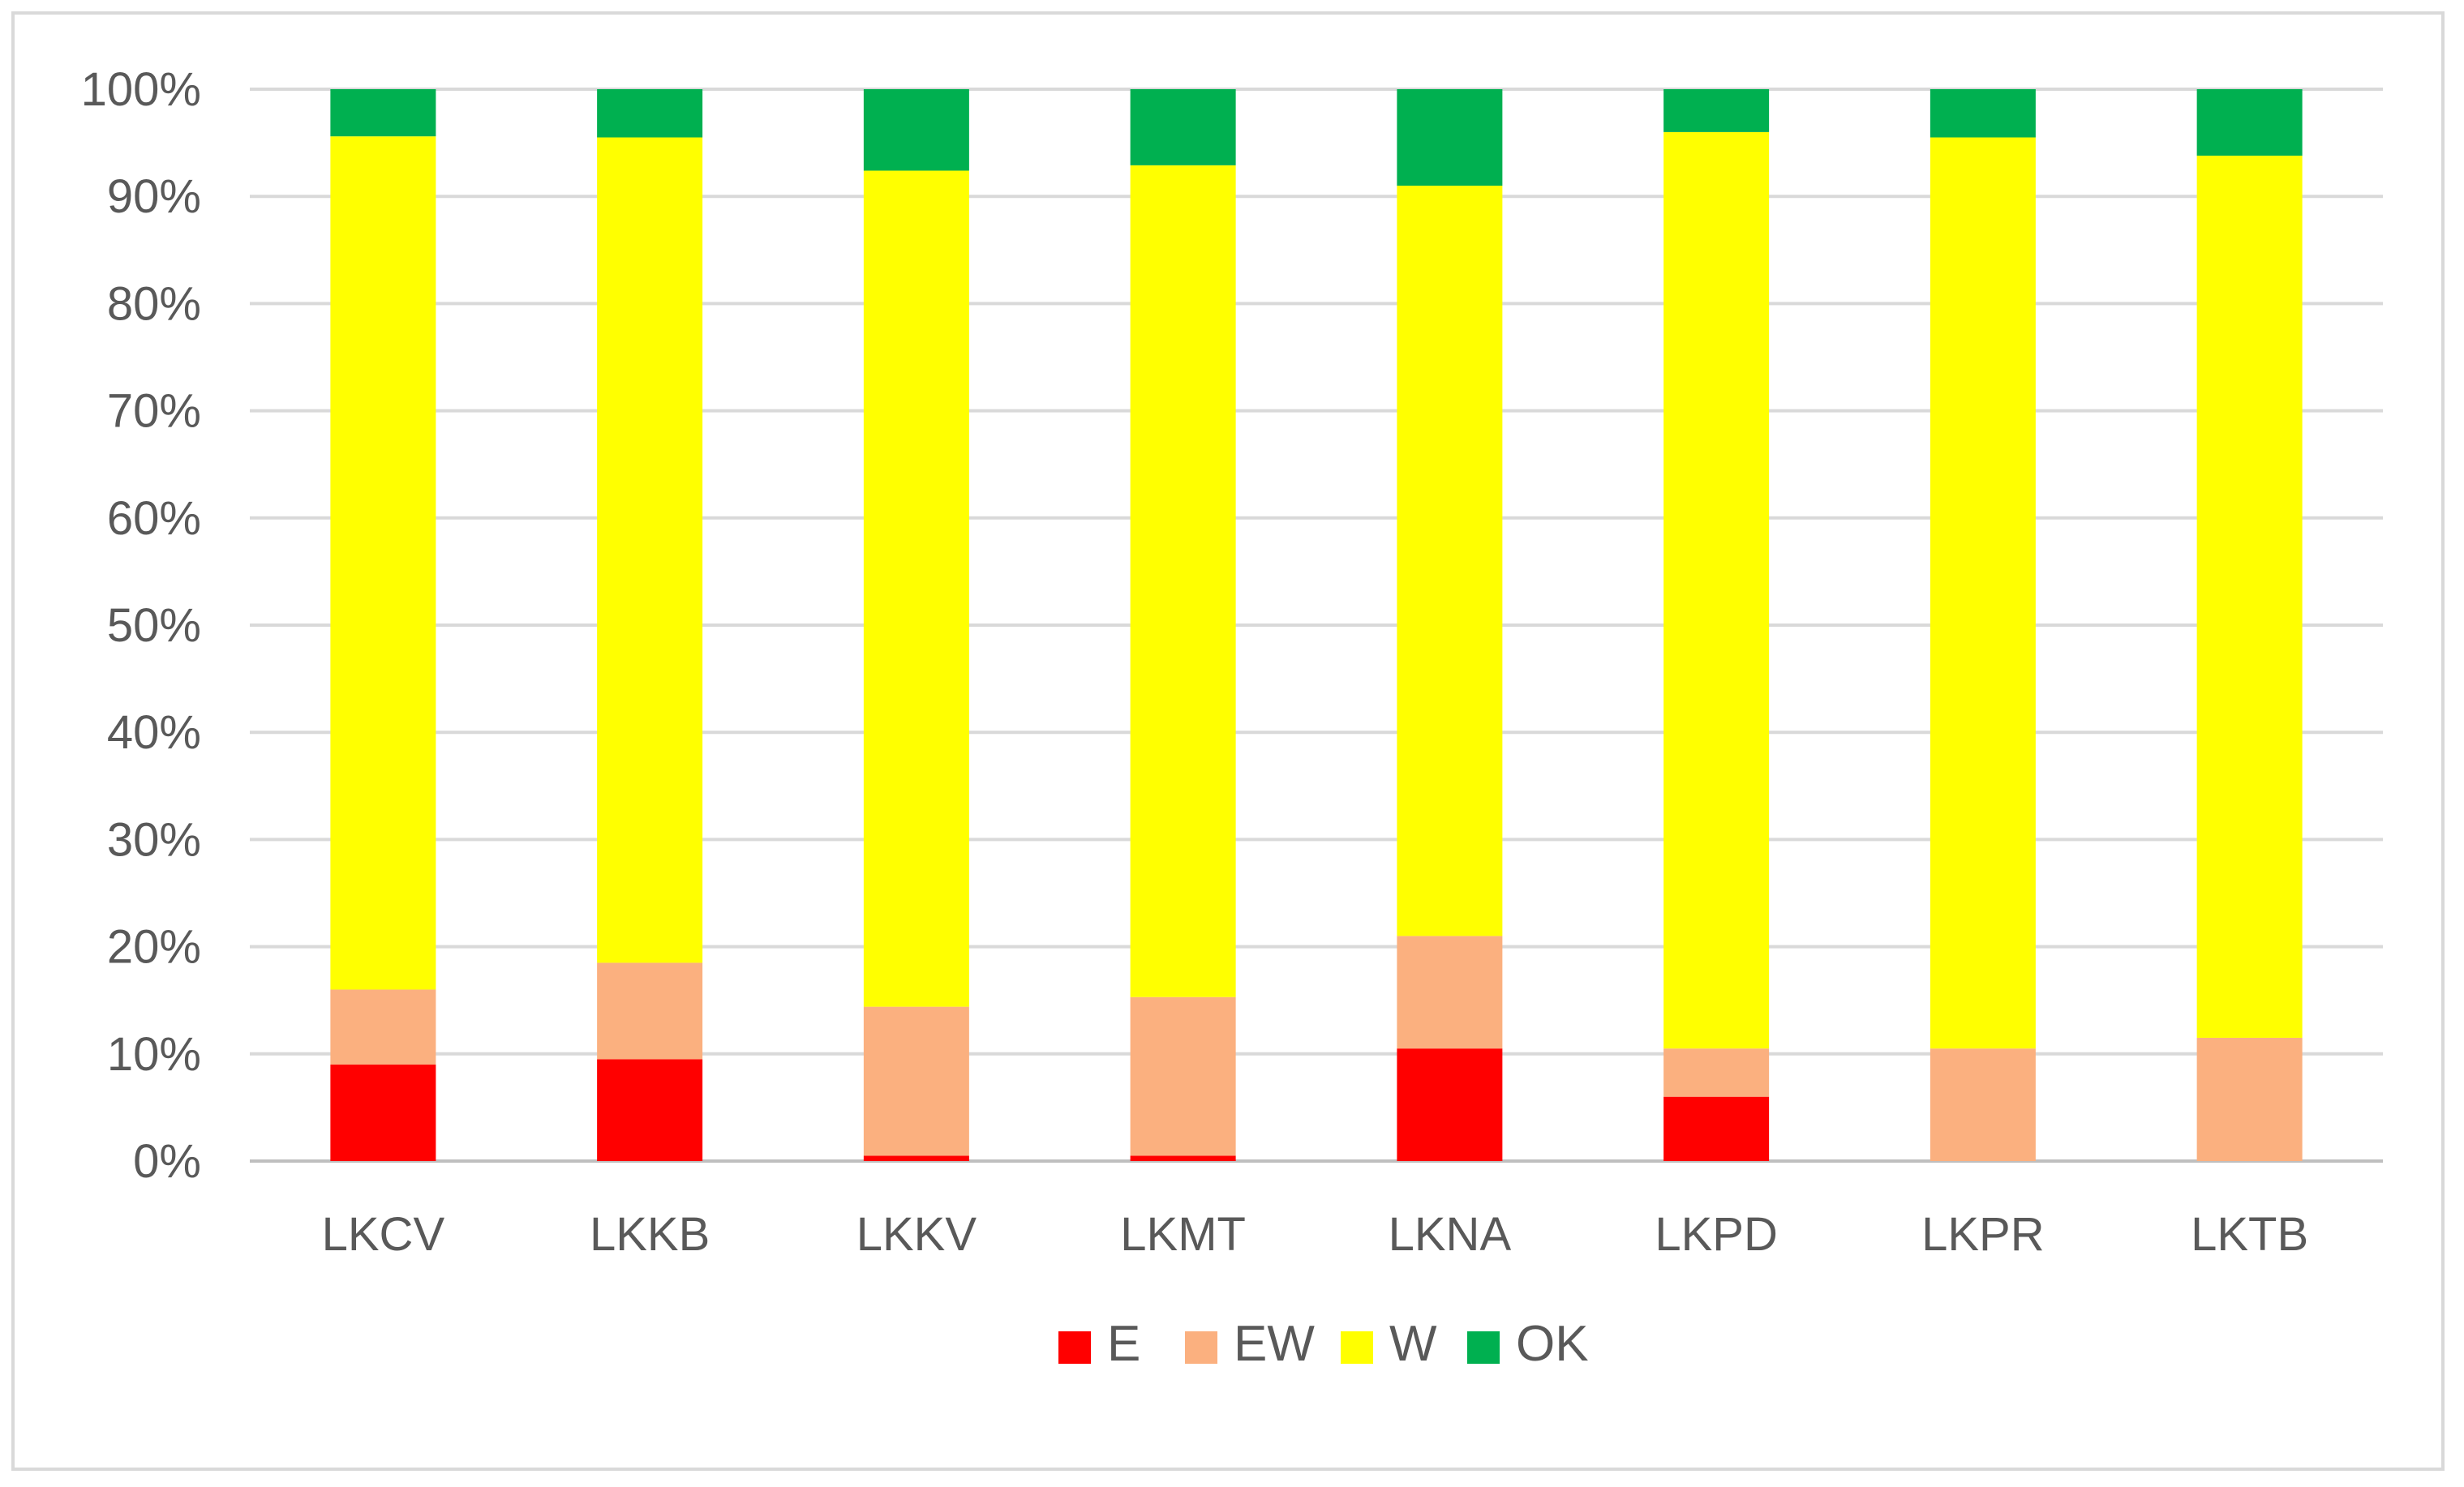  What do you see at coordinates (1716, 590) in the screenshot?
I see `bar-segment-lkpd-w` at bounding box center [1716, 590].